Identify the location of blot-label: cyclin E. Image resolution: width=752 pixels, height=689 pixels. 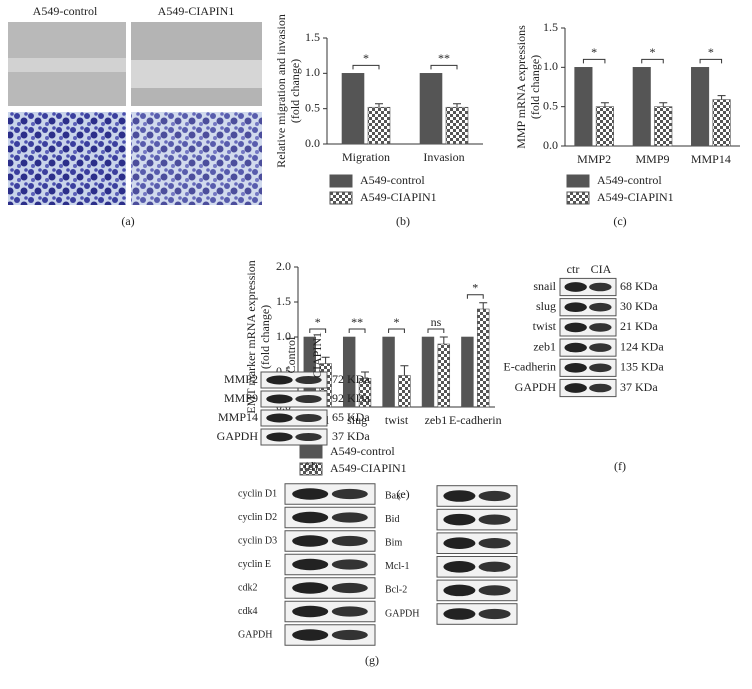
(254, 564).